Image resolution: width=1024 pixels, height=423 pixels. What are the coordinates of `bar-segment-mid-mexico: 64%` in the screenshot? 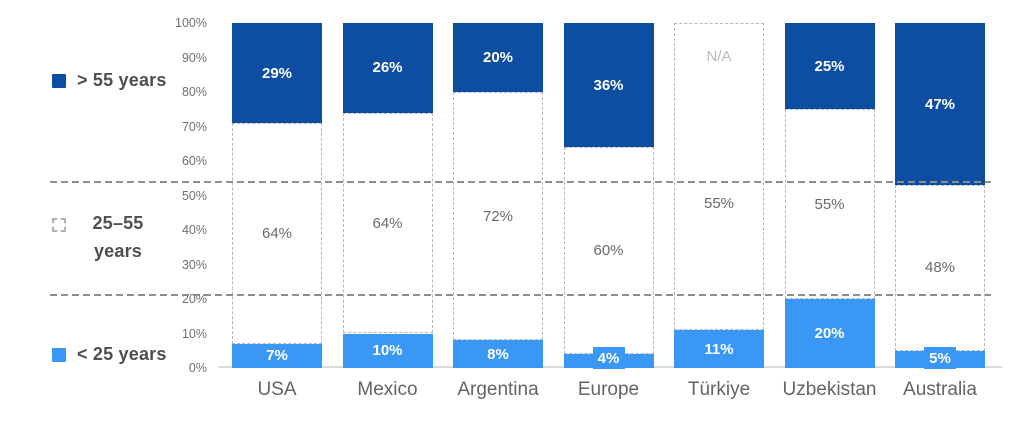 It's located at (387, 223).